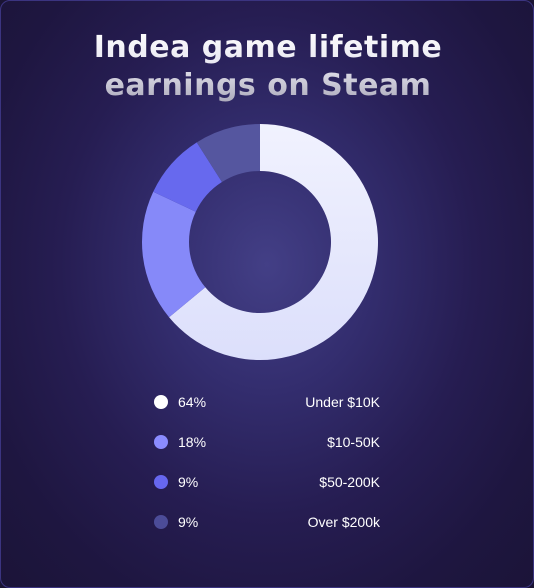  Describe the element at coordinates (353, 442) in the screenshot. I see `legend-label: $10-50K` at that location.